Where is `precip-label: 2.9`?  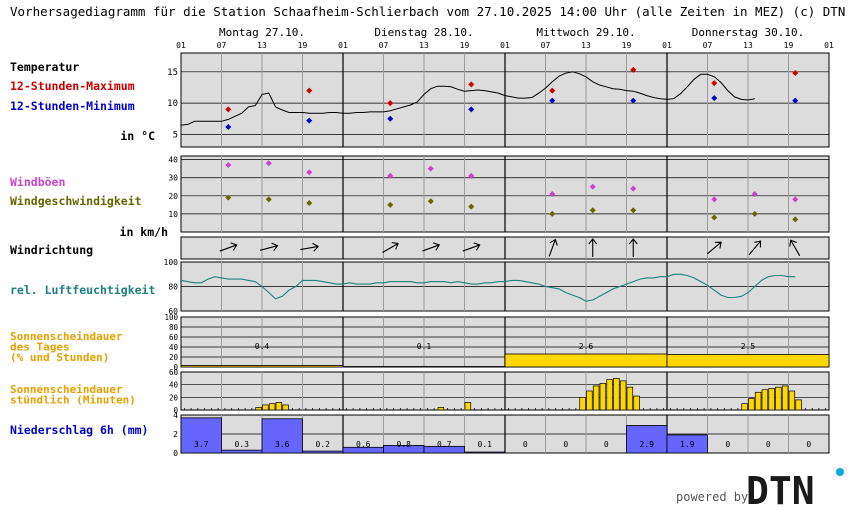 precip-label: 2.9 is located at coordinates (647, 444).